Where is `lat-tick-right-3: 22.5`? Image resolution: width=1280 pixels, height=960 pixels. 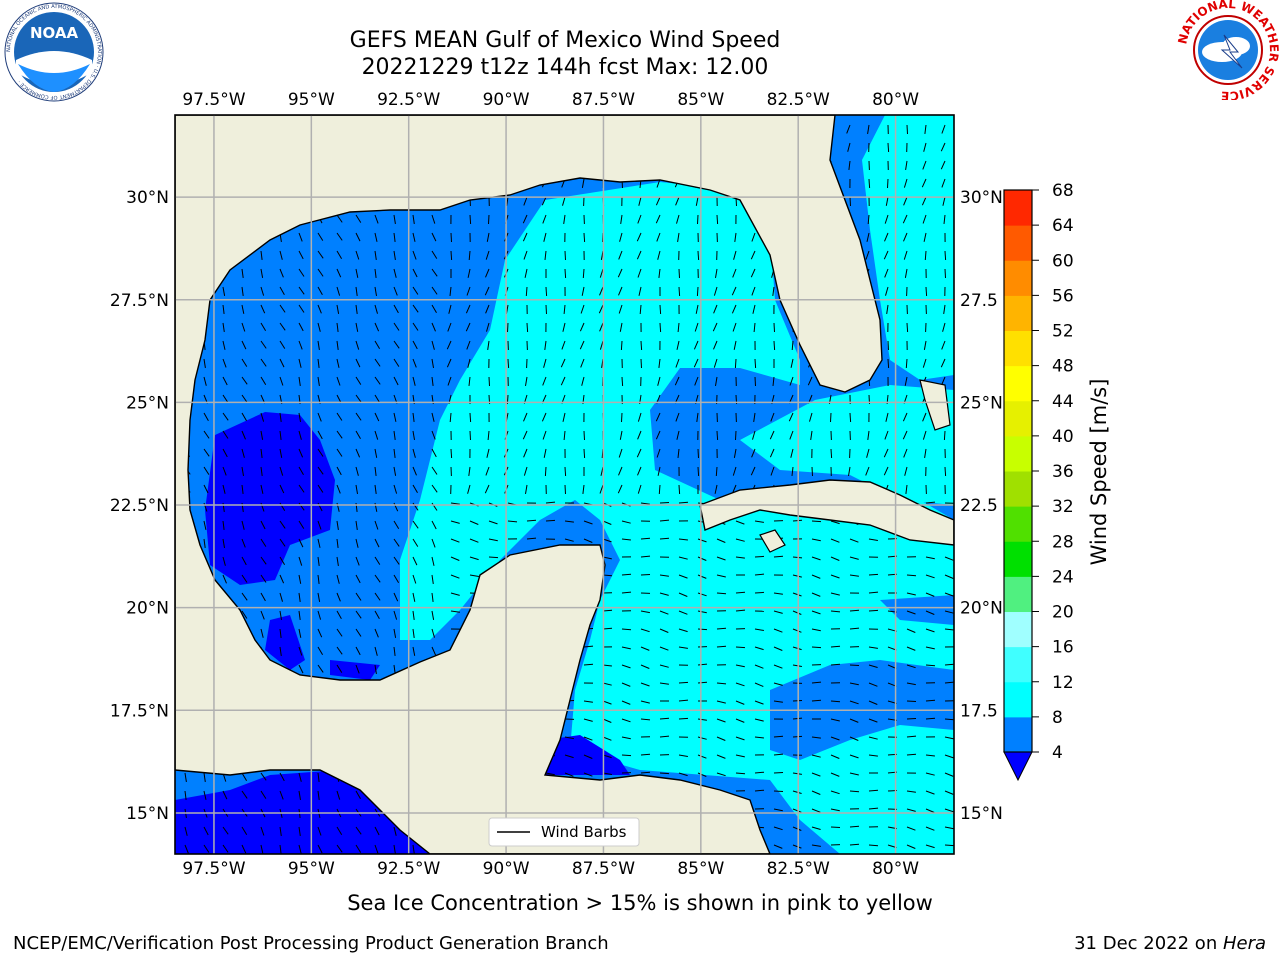 lat-tick-right-3: 22.5 is located at coordinates (979, 506).